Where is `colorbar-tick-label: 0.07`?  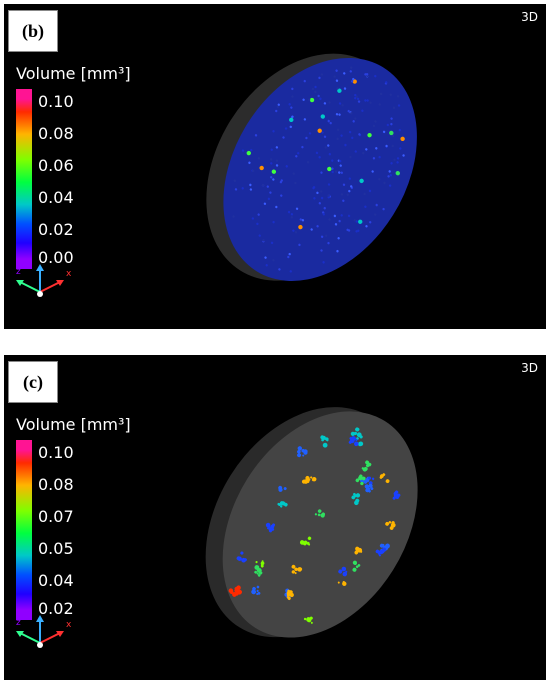
colorbar-tick-label: 0.07 is located at coordinates (56, 516).